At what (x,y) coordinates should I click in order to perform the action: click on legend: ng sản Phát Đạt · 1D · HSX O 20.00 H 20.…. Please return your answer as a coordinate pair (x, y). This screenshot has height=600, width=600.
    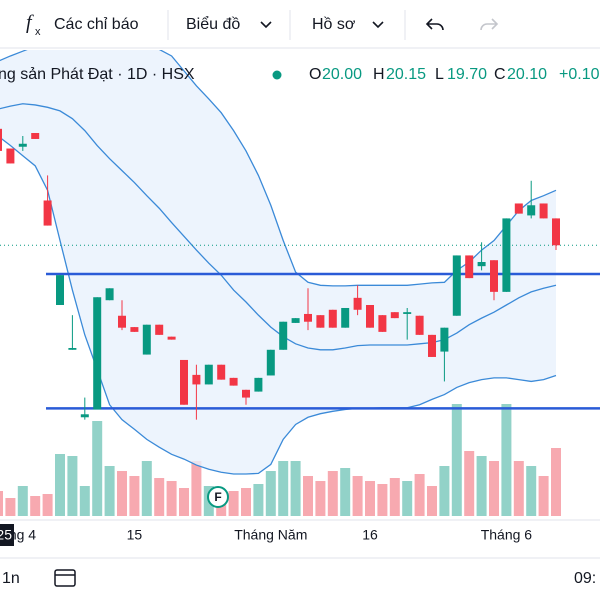
    Looking at the image, I should click on (300, 74).